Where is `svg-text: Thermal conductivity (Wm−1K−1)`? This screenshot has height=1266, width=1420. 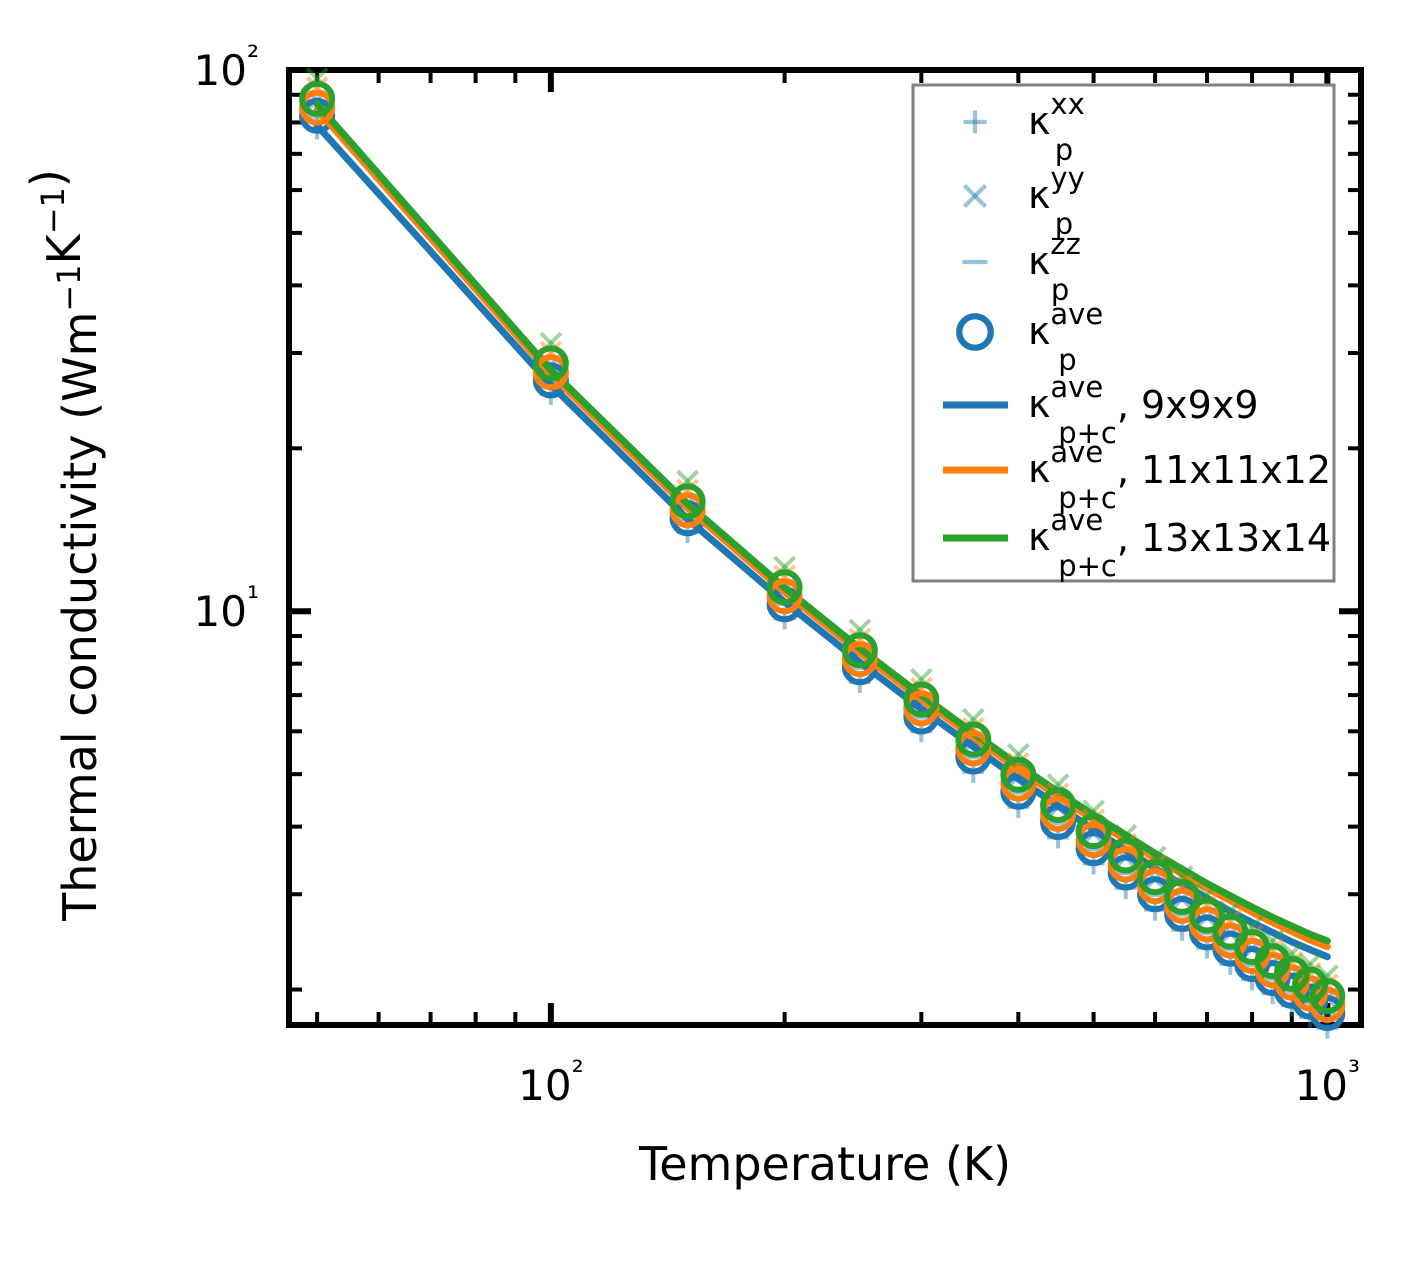 svg-text: Thermal conductivity (Wm−1K−1) is located at coordinates (64, 545).